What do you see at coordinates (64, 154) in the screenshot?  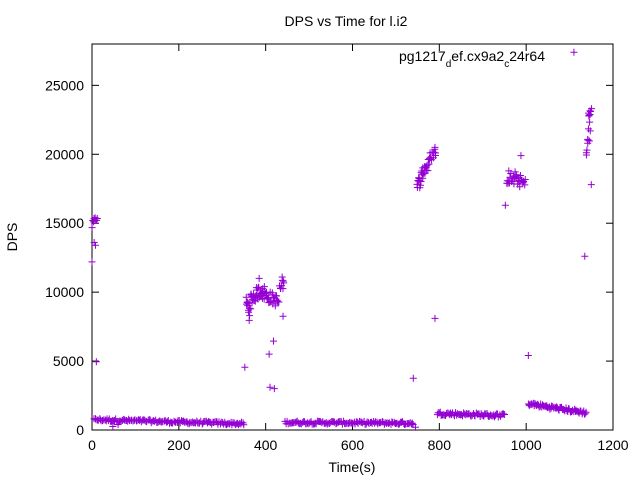 I see `y-tick-label: 20000` at bounding box center [64, 154].